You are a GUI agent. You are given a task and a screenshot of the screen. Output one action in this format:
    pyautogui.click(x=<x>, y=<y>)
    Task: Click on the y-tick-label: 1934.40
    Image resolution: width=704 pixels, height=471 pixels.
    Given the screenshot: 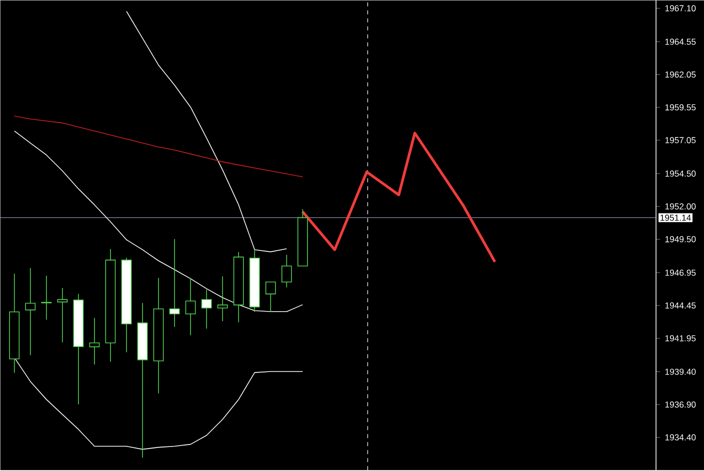 What is the action you would take?
    pyautogui.click(x=680, y=437)
    